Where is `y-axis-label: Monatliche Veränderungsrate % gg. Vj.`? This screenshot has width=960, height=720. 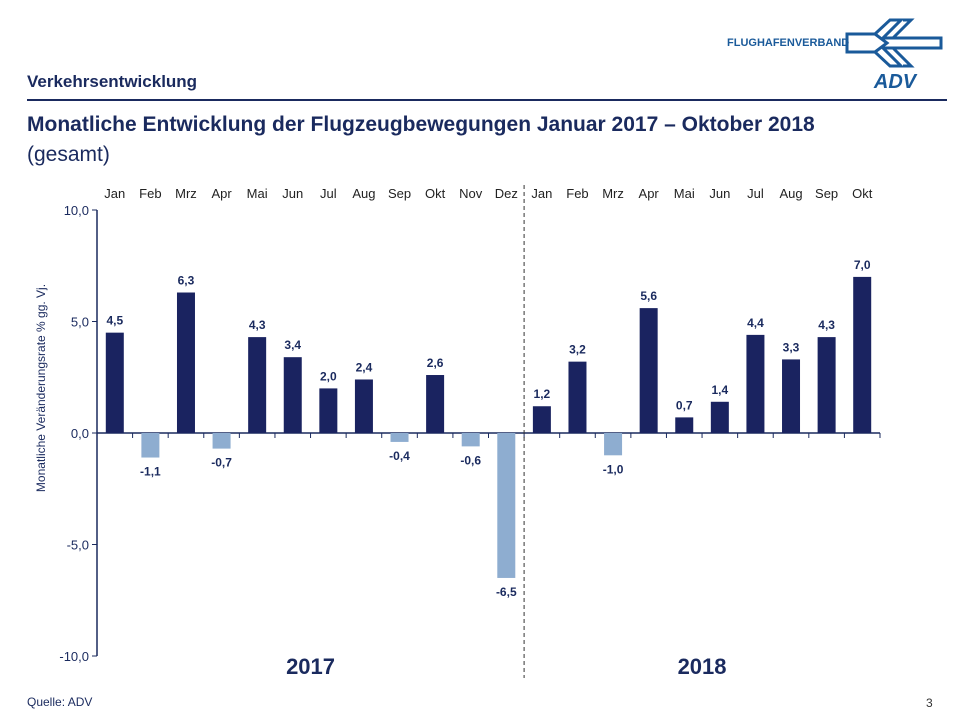
y-axis-label: Monatliche Veränderungsrate % gg. Vj. is located at coordinates (41, 388).